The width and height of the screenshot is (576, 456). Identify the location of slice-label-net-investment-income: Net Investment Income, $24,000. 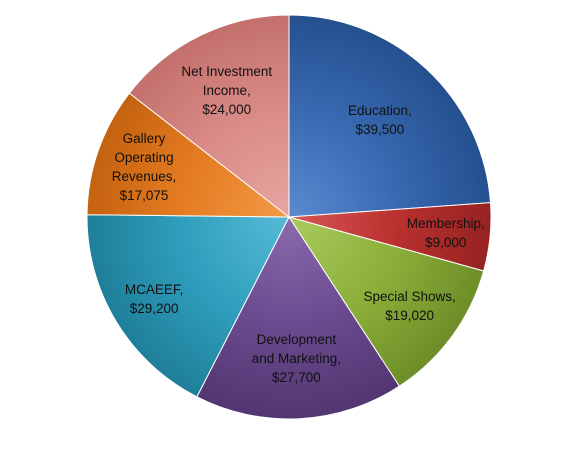
(226, 90).